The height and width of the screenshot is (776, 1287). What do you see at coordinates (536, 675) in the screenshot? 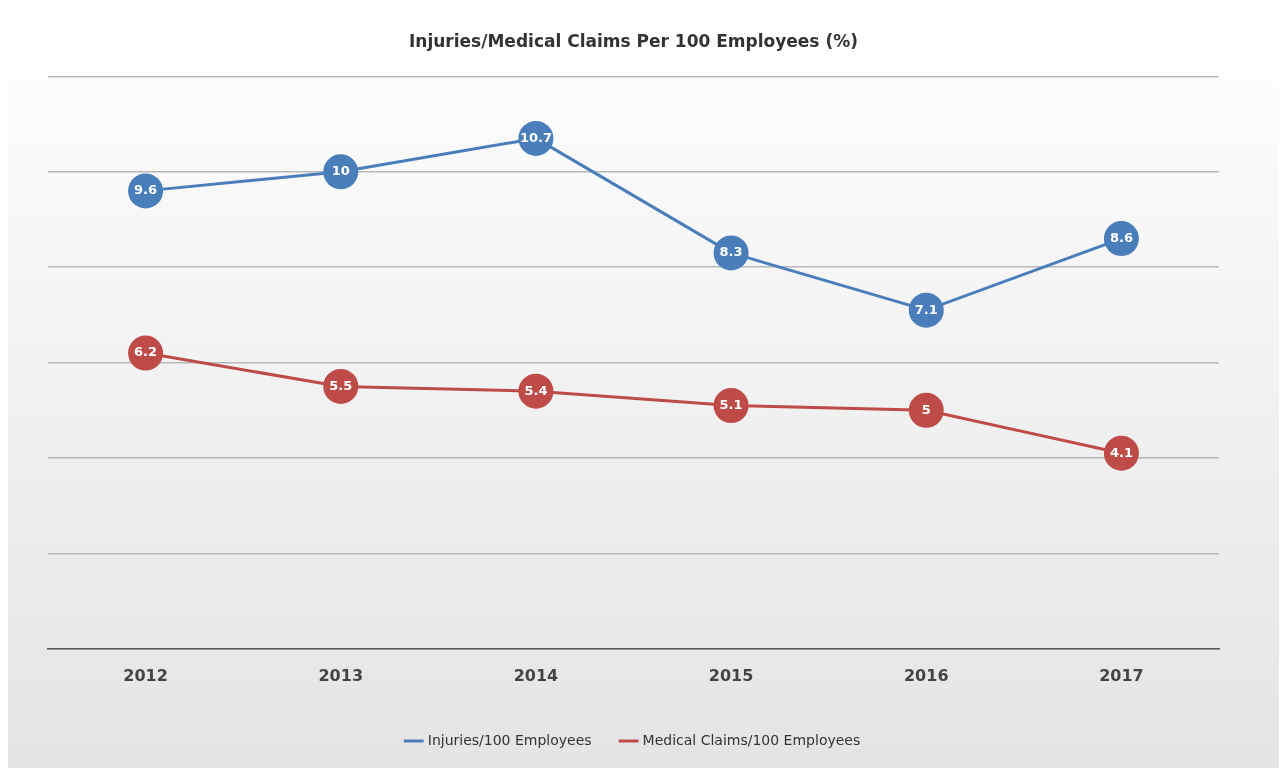
I see `x-tick-label: 2014` at bounding box center [536, 675].